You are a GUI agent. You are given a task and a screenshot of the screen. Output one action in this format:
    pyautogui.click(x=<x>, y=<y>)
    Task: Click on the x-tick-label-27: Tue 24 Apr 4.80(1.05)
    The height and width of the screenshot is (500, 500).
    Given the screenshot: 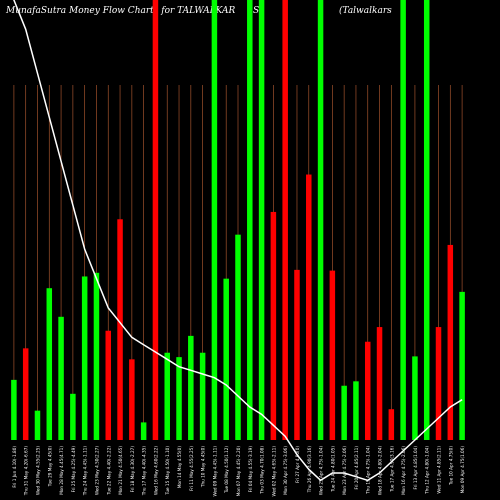 What is the action you would take?
    pyautogui.click(x=332, y=469)
    